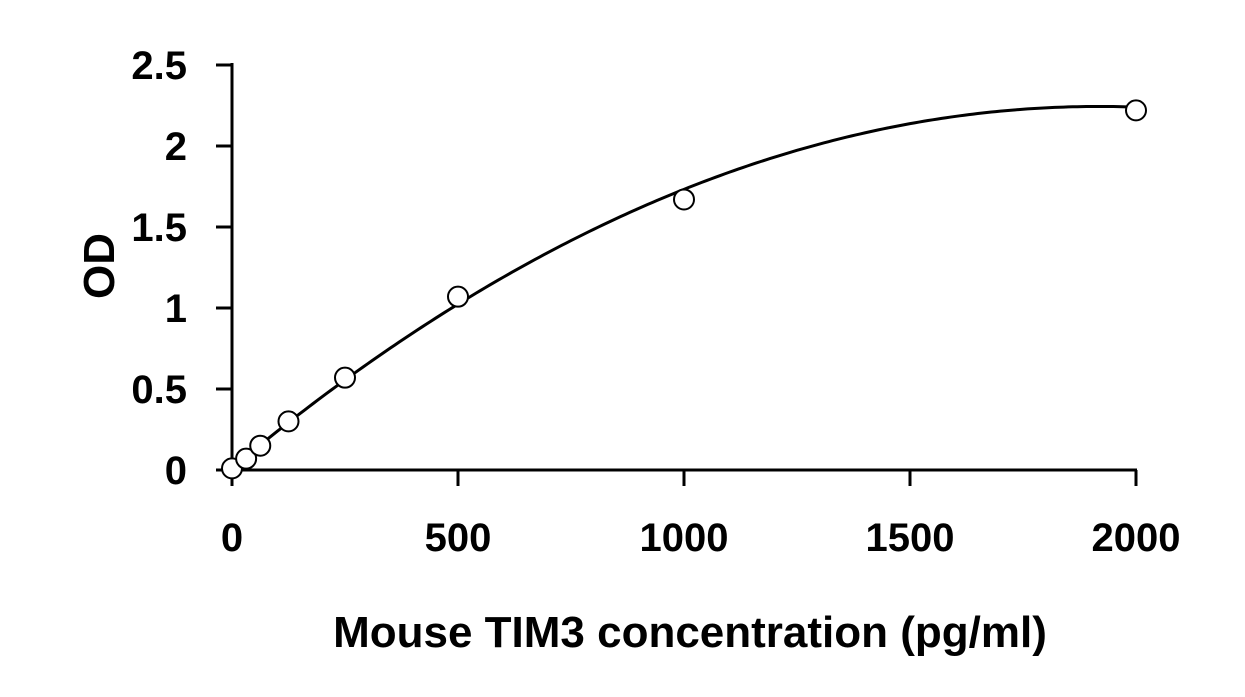  Describe the element at coordinates (176, 471) in the screenshot. I see `y-tick-label: 0` at that location.